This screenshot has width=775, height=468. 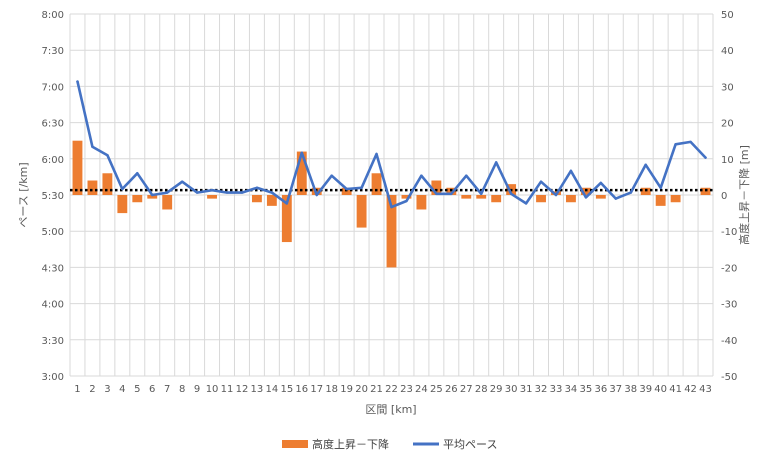 I want to click on legend-label-elevation: 高度上昇－下降, so click(x=350, y=444).